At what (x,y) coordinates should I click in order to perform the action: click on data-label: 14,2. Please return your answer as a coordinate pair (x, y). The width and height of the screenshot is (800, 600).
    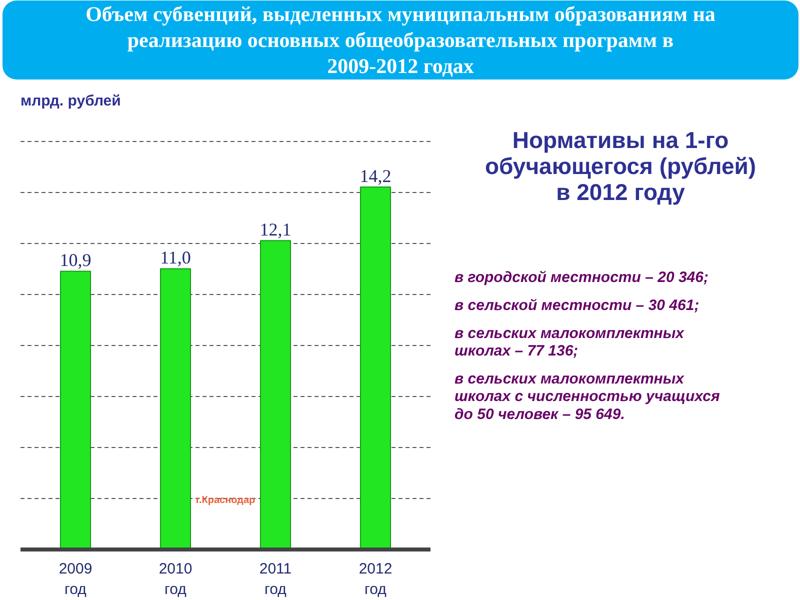
    Looking at the image, I should click on (376, 176).